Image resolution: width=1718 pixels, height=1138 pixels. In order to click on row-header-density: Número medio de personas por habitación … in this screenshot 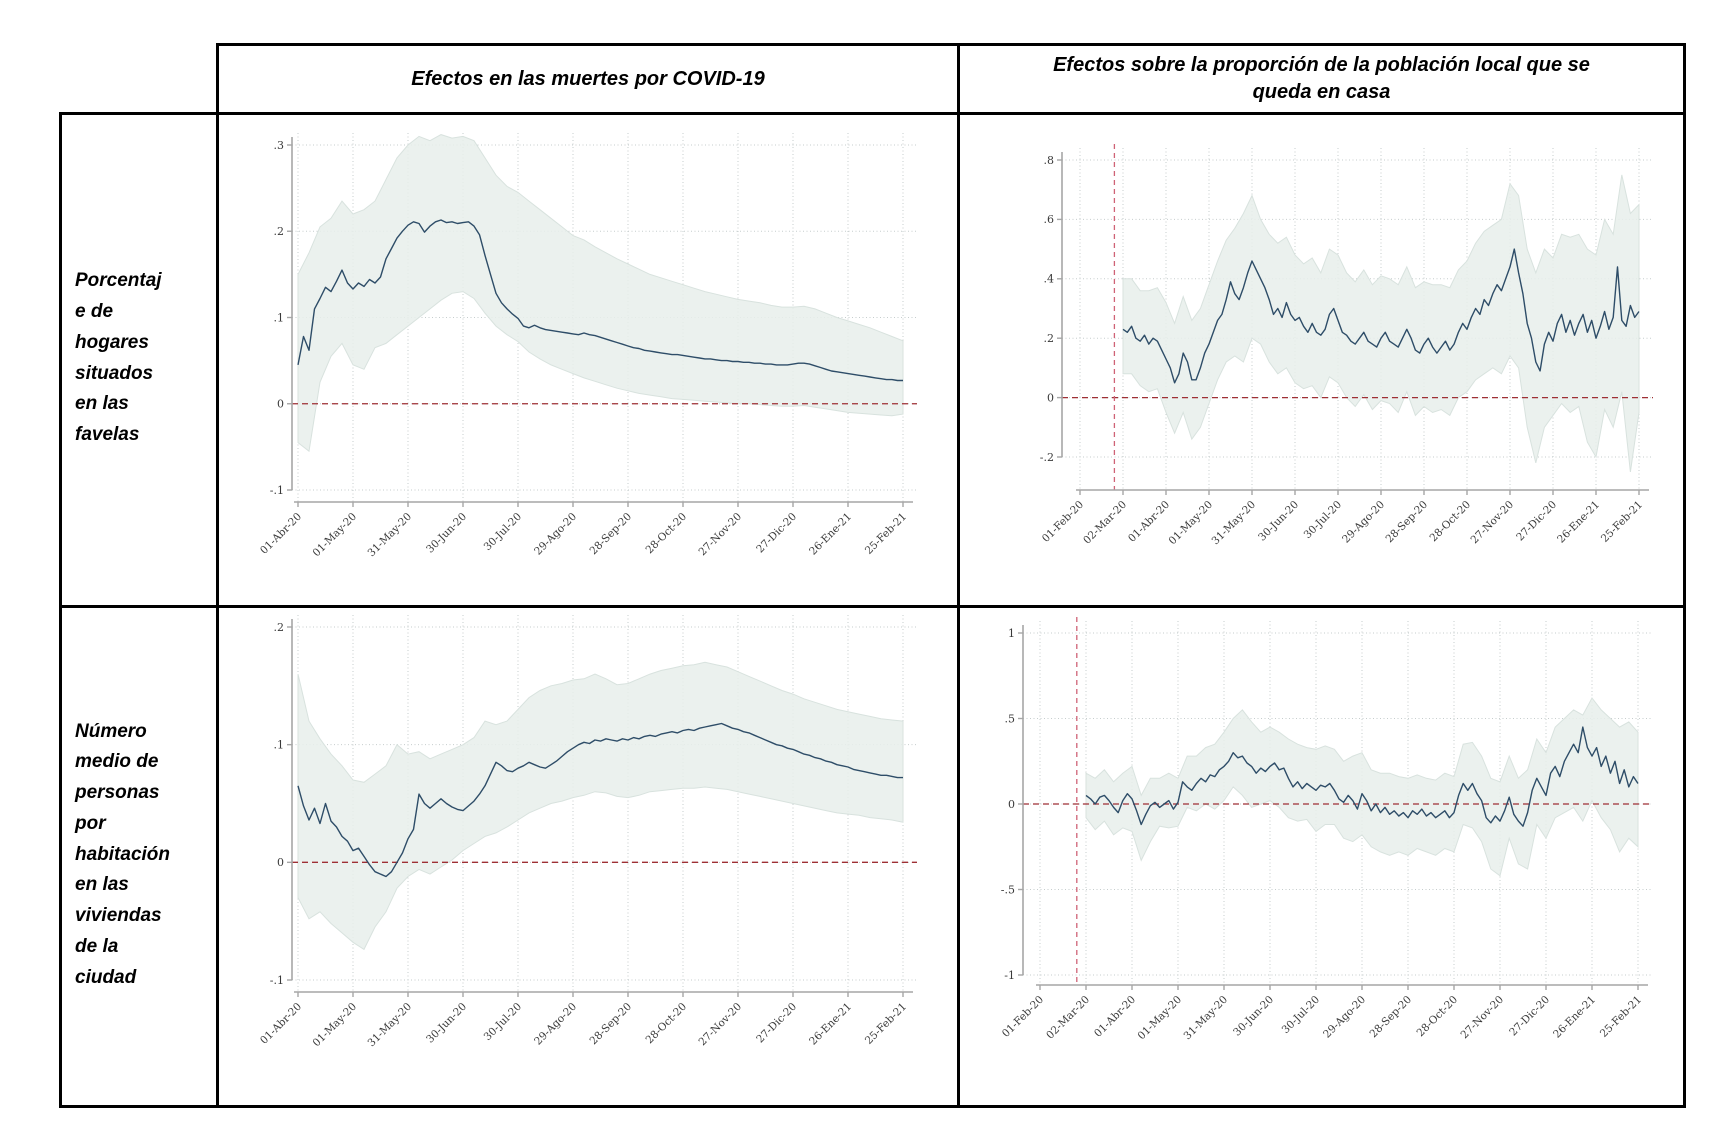, I will do `click(144, 855)`.